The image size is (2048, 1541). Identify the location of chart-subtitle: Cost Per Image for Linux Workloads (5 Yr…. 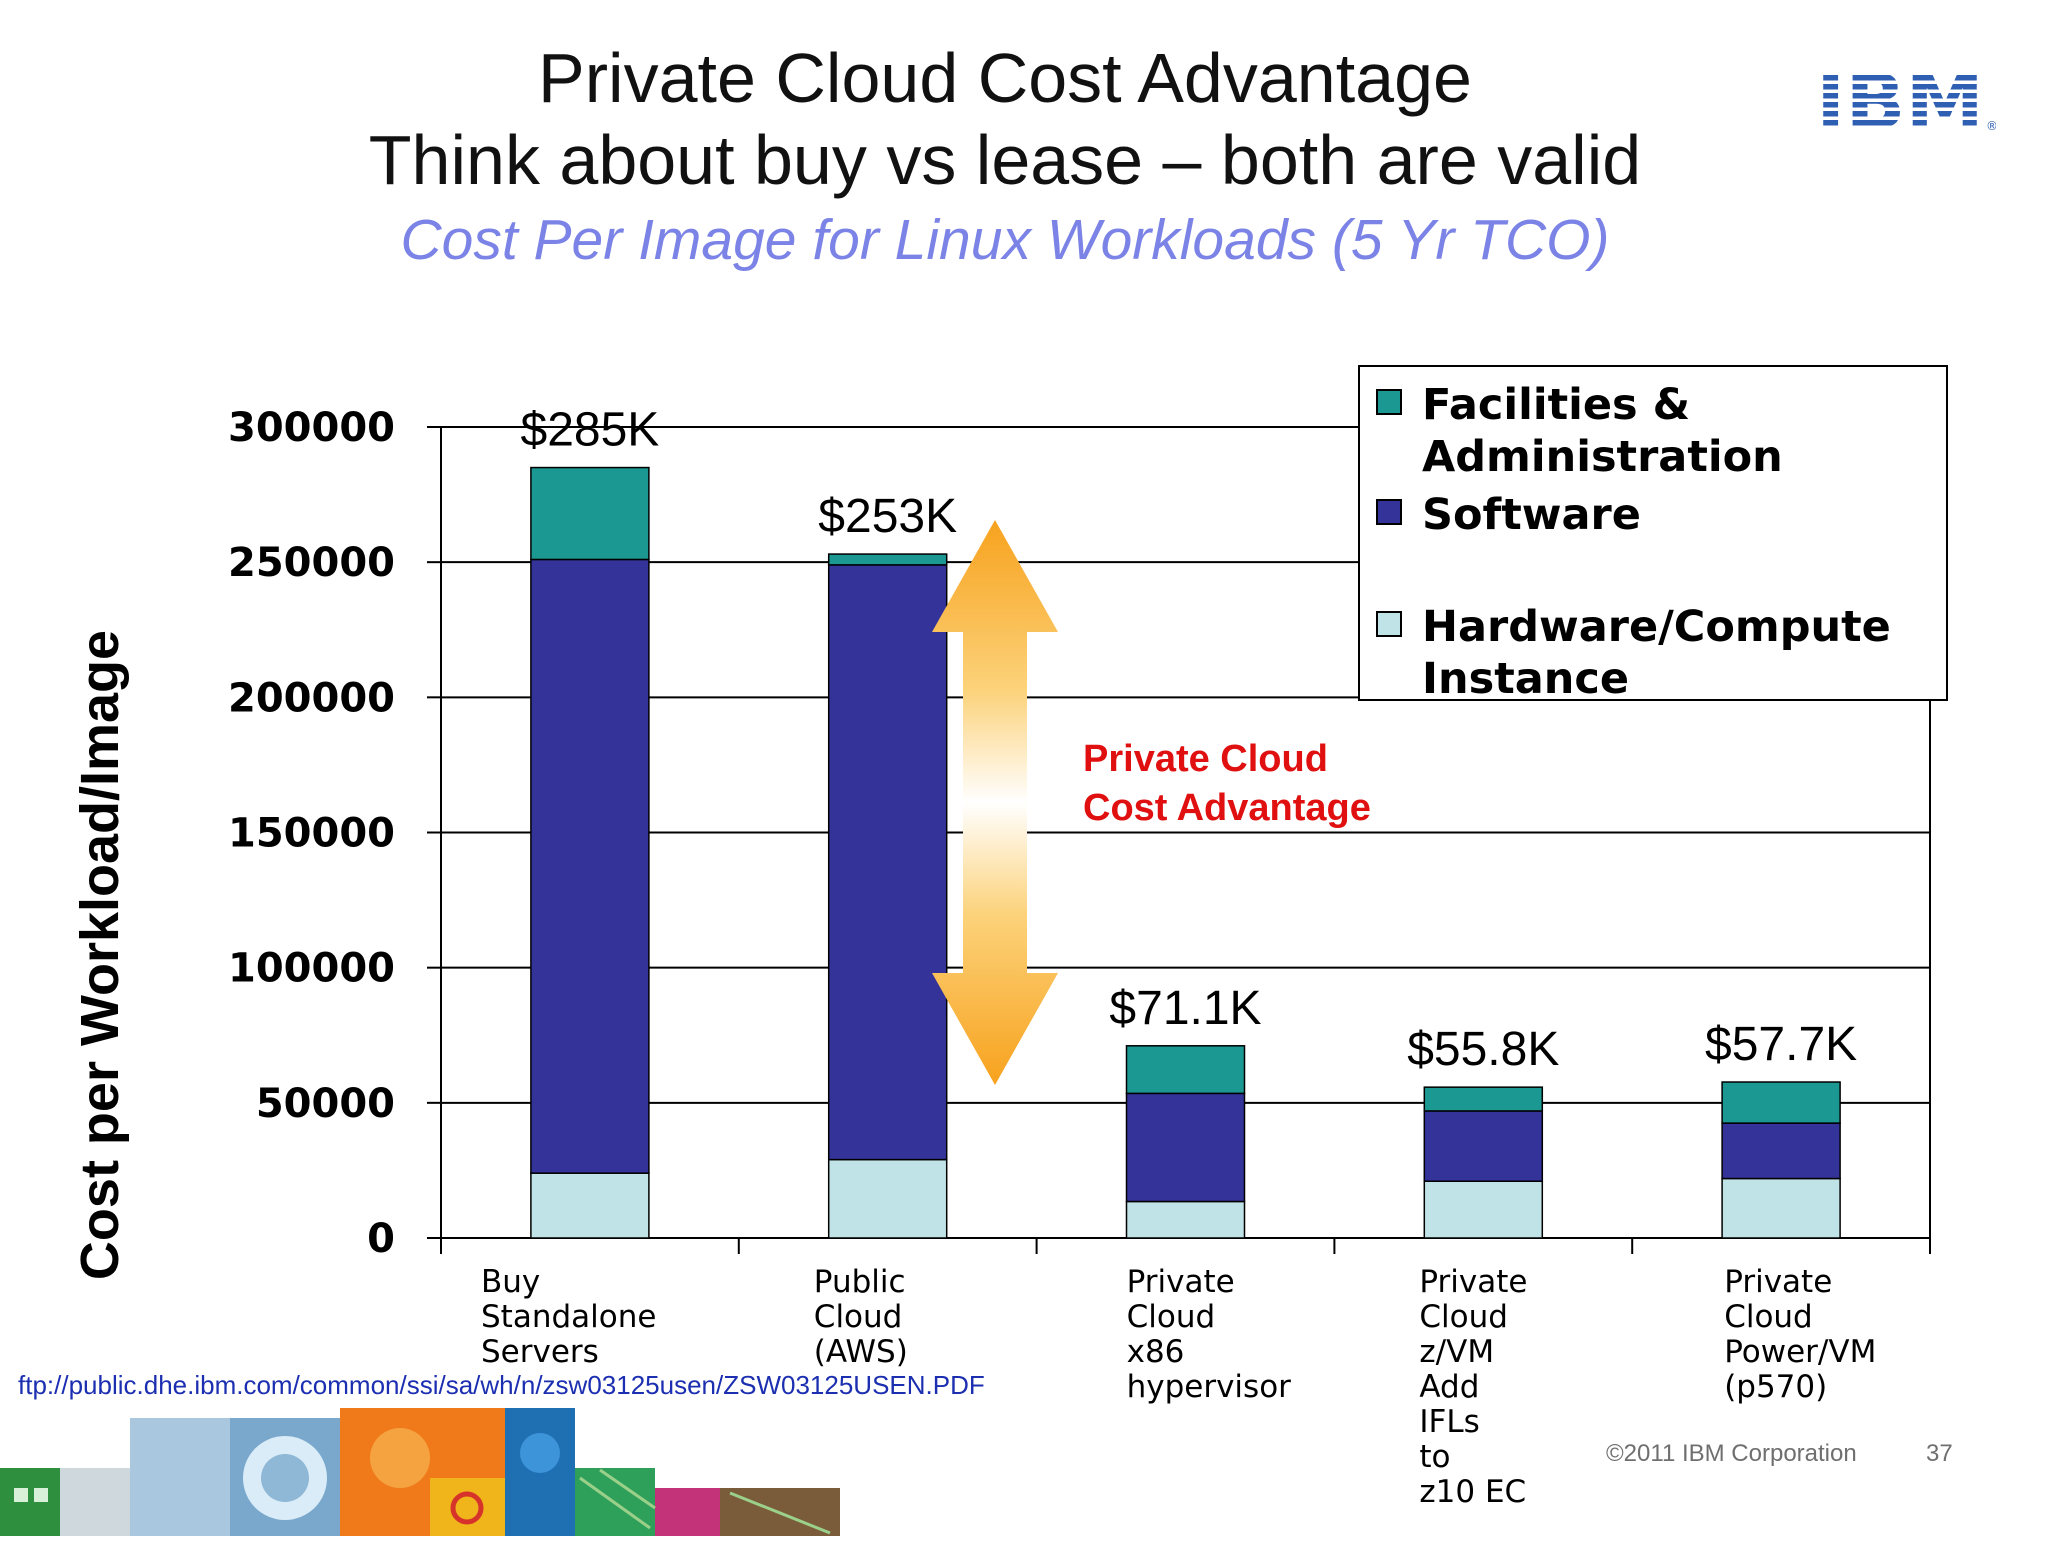
(1005, 240).